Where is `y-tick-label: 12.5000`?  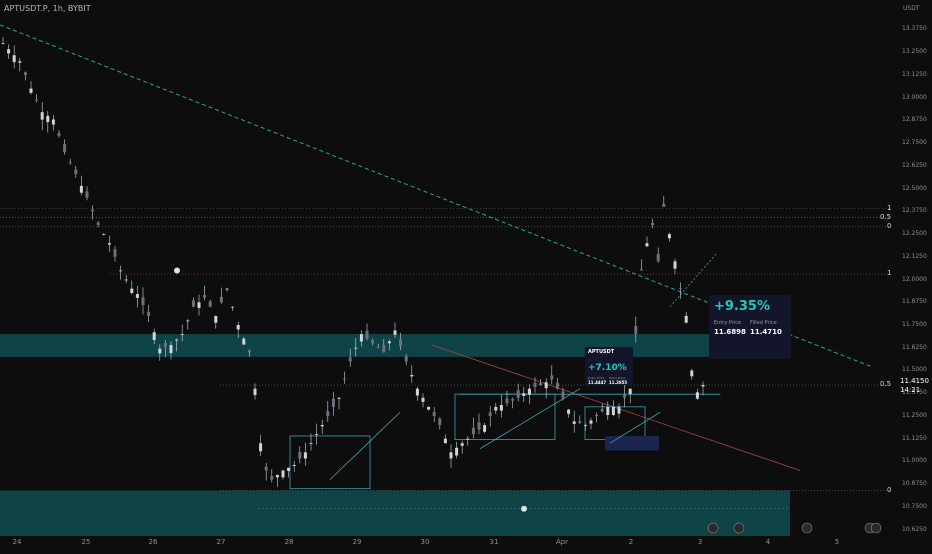
y-tick-label: 12.5000 is located at coordinates (914, 188).